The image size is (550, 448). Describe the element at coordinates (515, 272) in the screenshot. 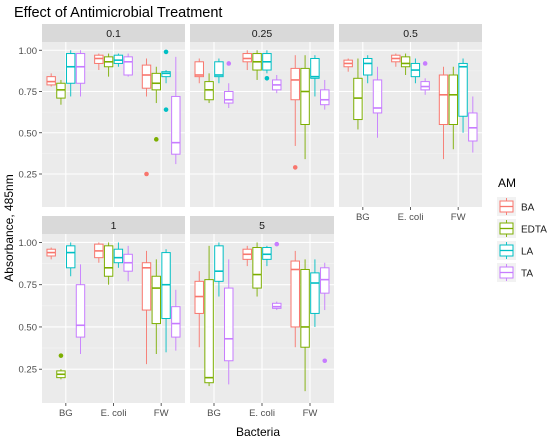

I see `legend-item-ta: TA` at that location.